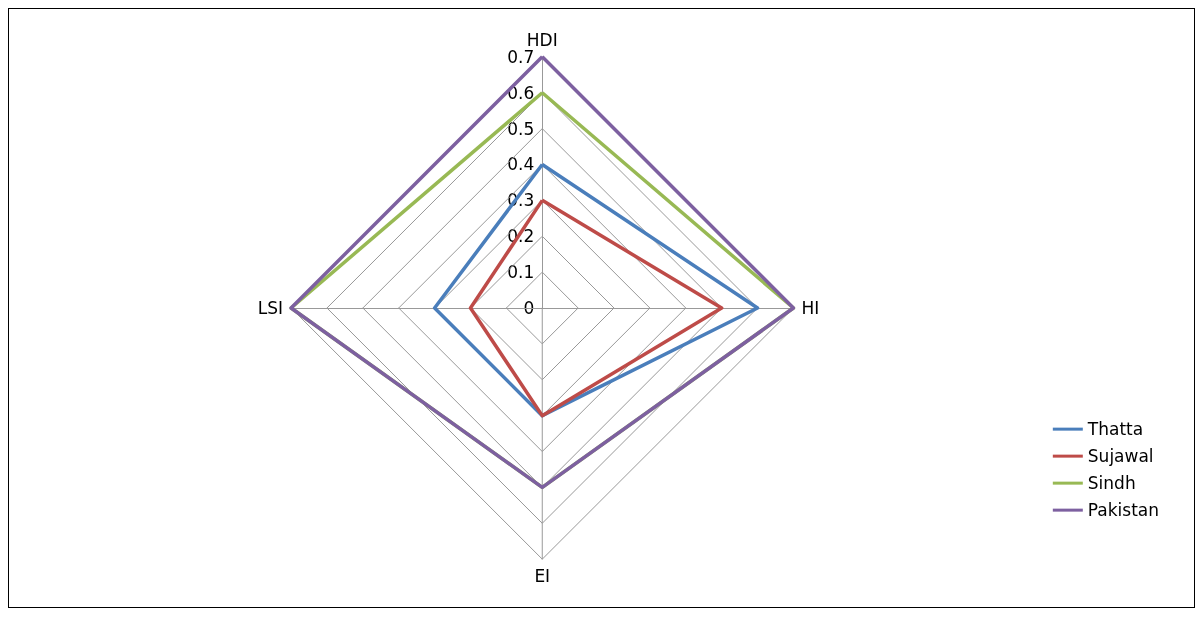 Image resolution: width=1203 pixels, height=617 pixels. I want to click on y-tick-label: 0.4, so click(521, 164).